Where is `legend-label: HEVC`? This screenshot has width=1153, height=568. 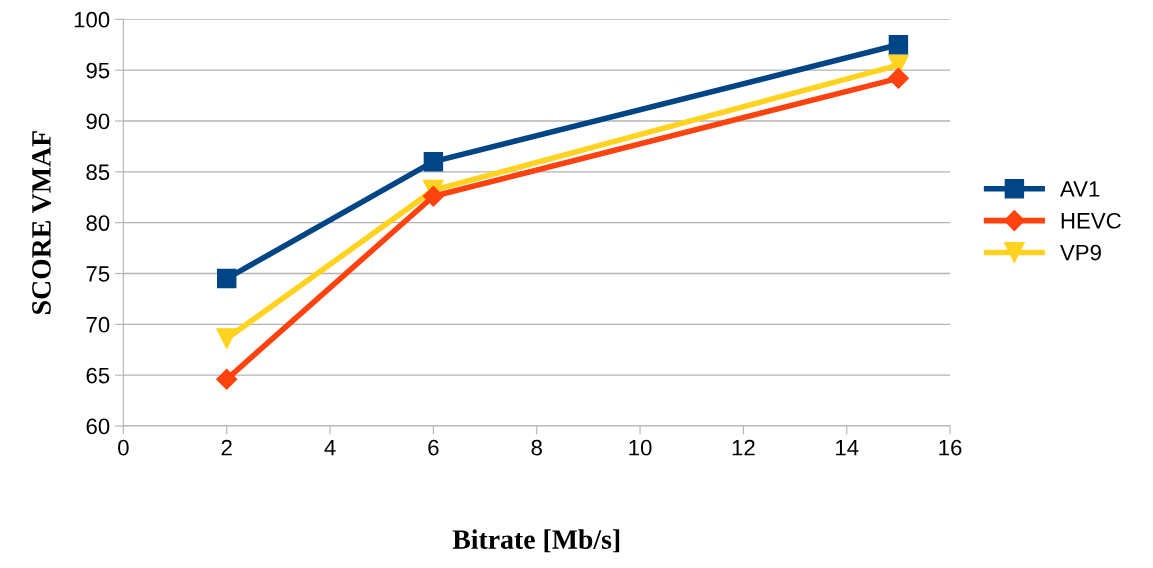 legend-label: HEVC is located at coordinates (1091, 220).